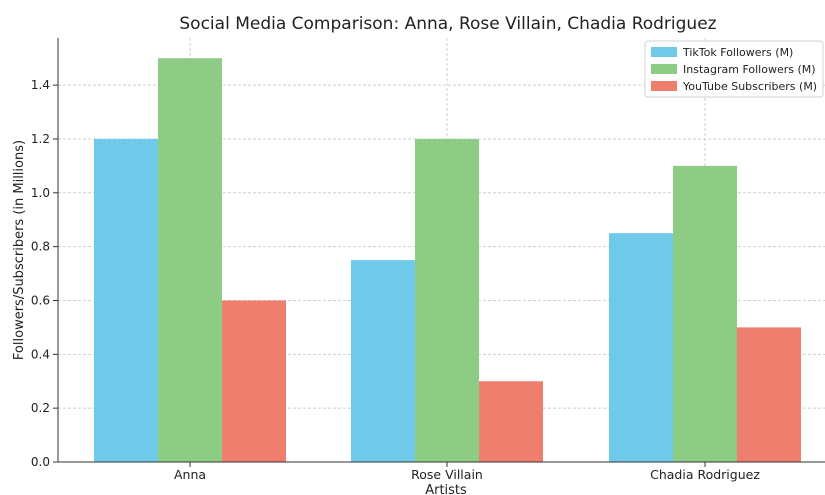 The image size is (825, 495). What do you see at coordinates (40, 247) in the screenshot?
I see `y-tick-label: 0.8` at bounding box center [40, 247].